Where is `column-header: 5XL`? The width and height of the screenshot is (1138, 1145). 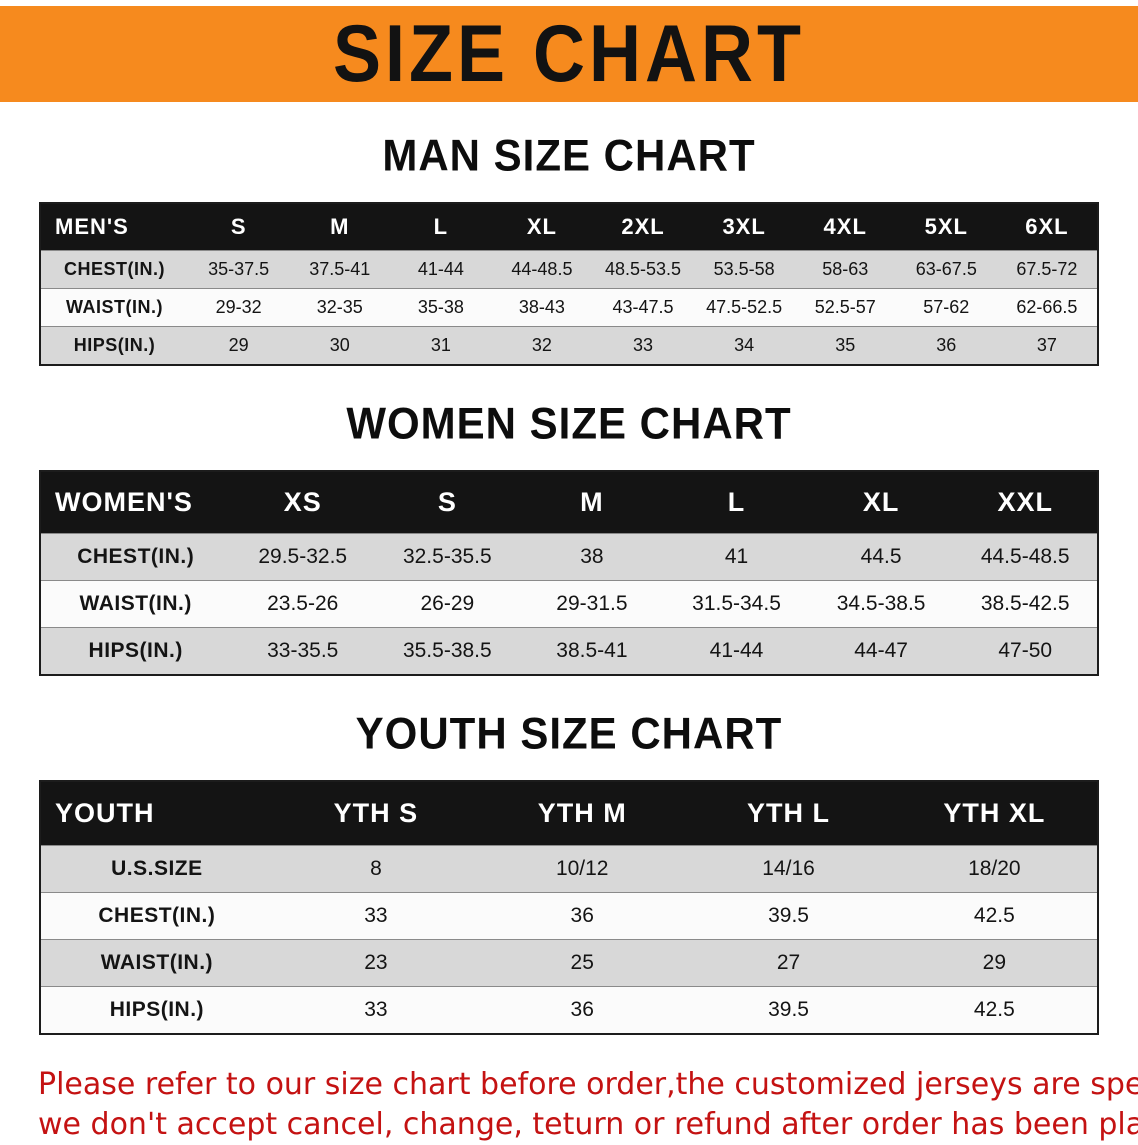 column-header: 5XL is located at coordinates (946, 227).